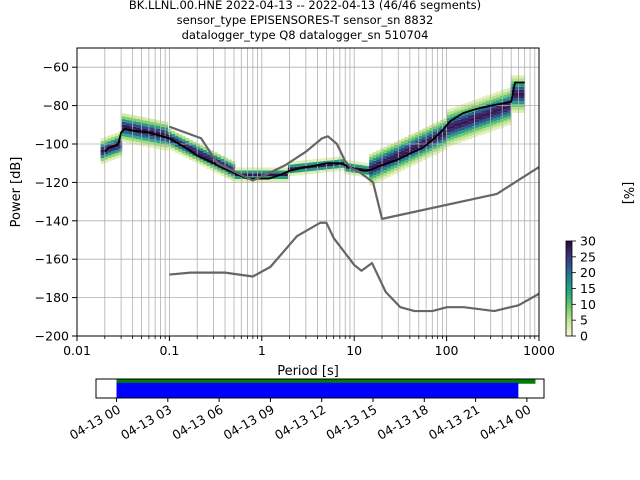 The width and height of the screenshot is (640, 480). What do you see at coordinates (169, 350) in the screenshot?
I see `x-tick-label: 0.1` at bounding box center [169, 350].